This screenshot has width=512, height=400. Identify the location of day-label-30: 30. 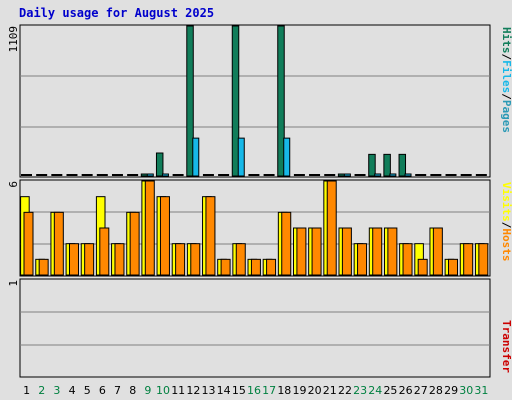
(466, 390).